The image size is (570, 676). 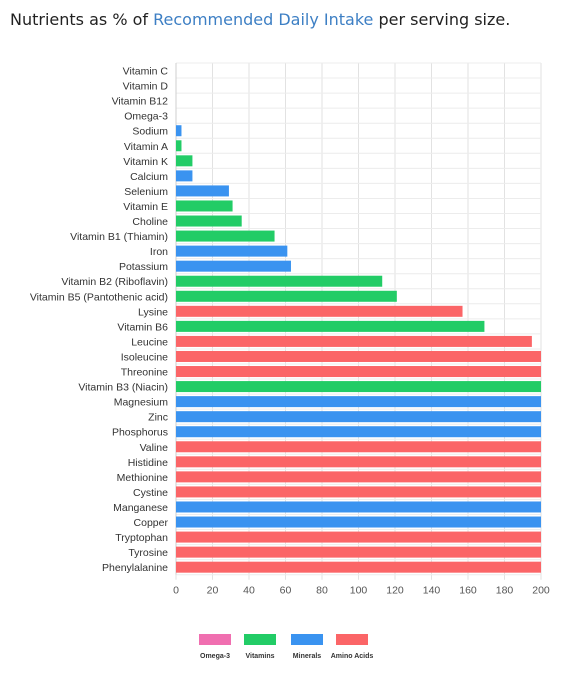 What do you see at coordinates (505, 591) in the screenshot?
I see `x-tick-label: 180` at bounding box center [505, 591].